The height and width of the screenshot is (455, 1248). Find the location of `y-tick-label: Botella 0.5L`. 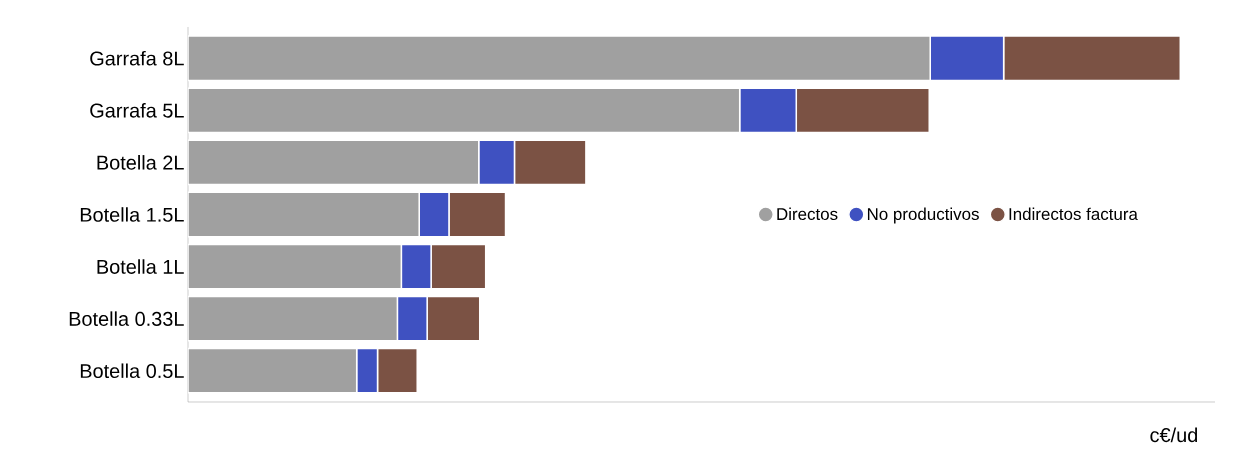

y-tick-label: Botella 0.5L is located at coordinates (132, 371).